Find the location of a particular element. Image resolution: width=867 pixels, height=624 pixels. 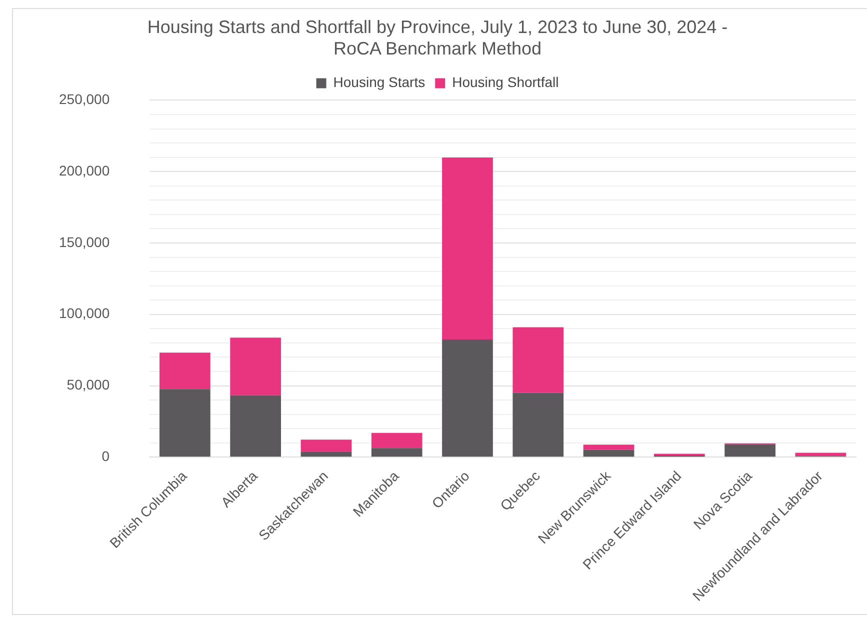

y-tick-label: 0 is located at coordinates (106, 456).